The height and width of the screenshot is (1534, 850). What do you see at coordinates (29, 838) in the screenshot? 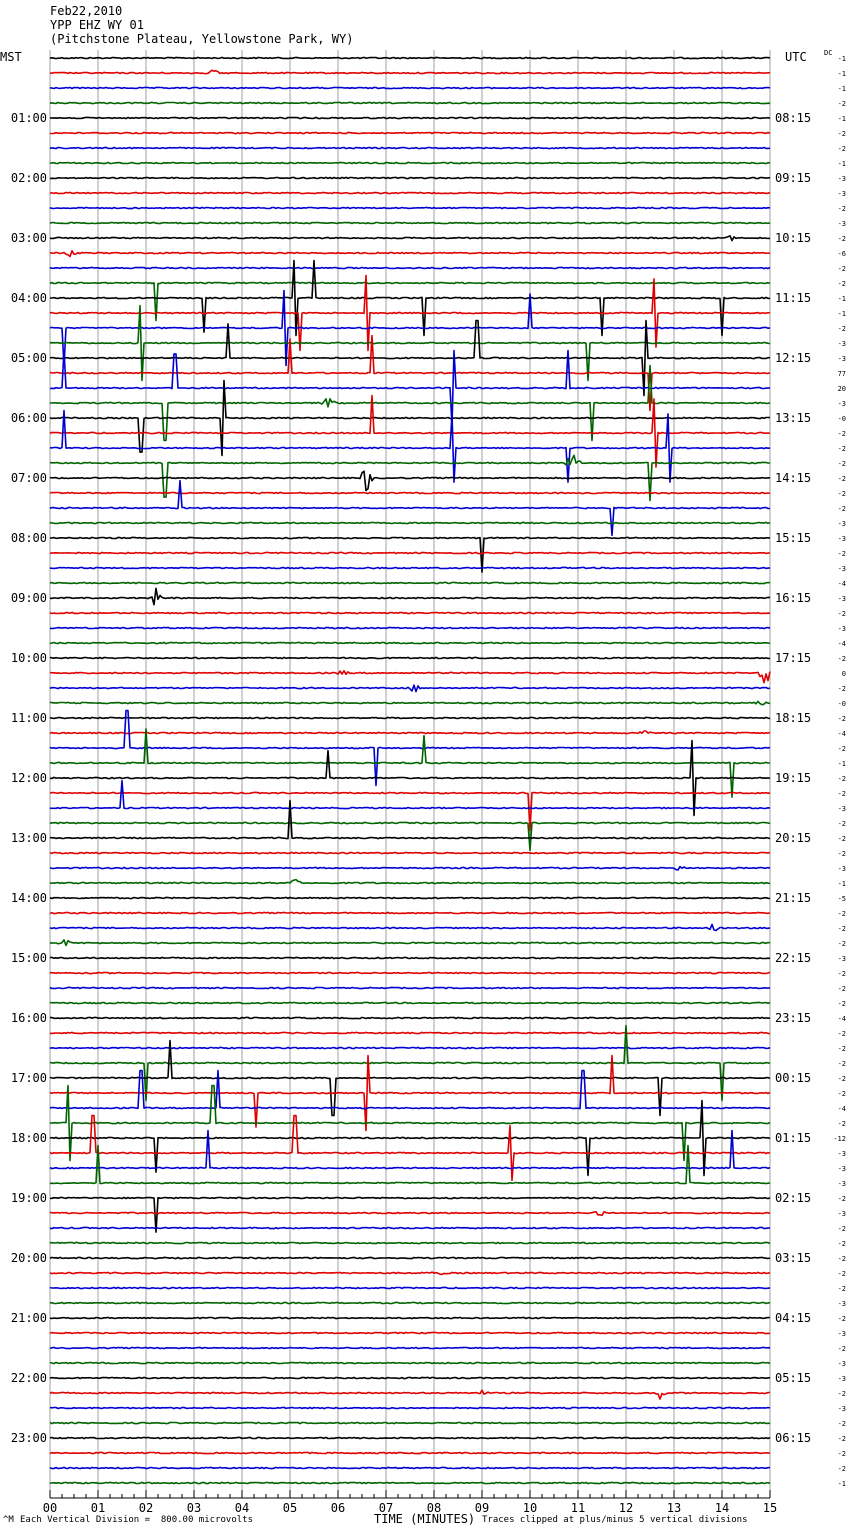
I see `left-time-label-12: 13:00` at bounding box center [29, 838].